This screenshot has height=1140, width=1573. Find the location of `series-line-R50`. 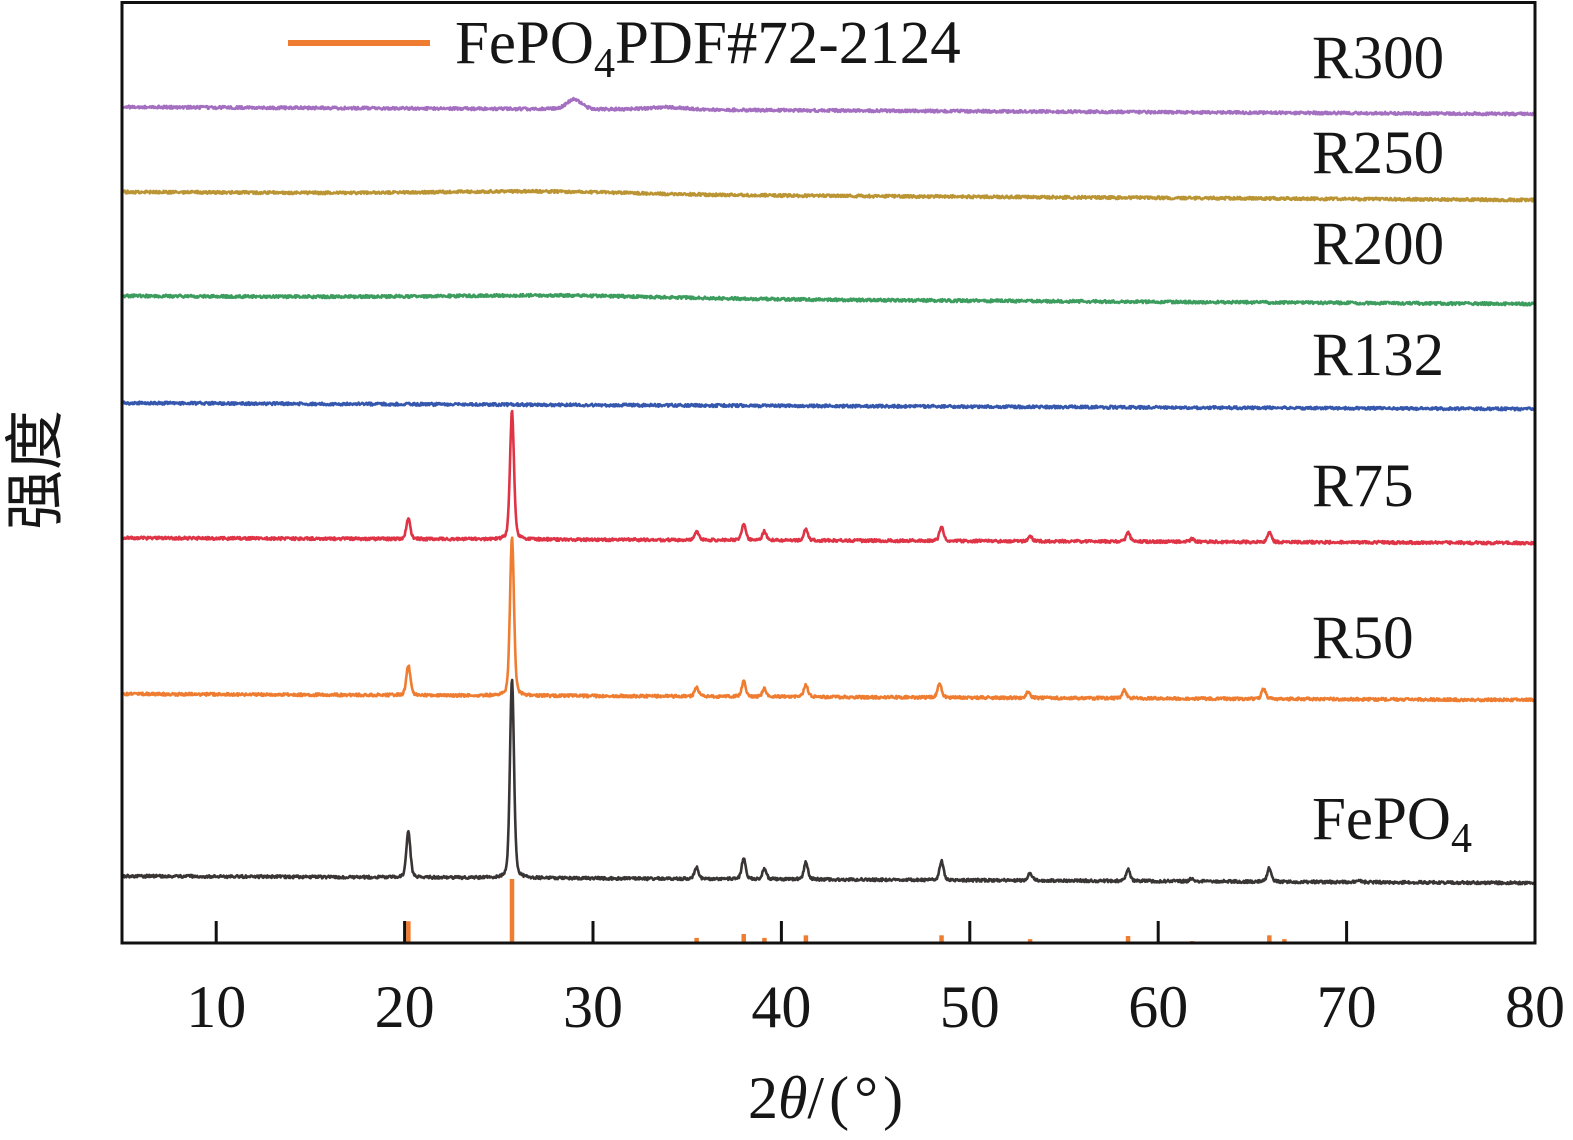

series-line-R50 is located at coordinates (829, 619).